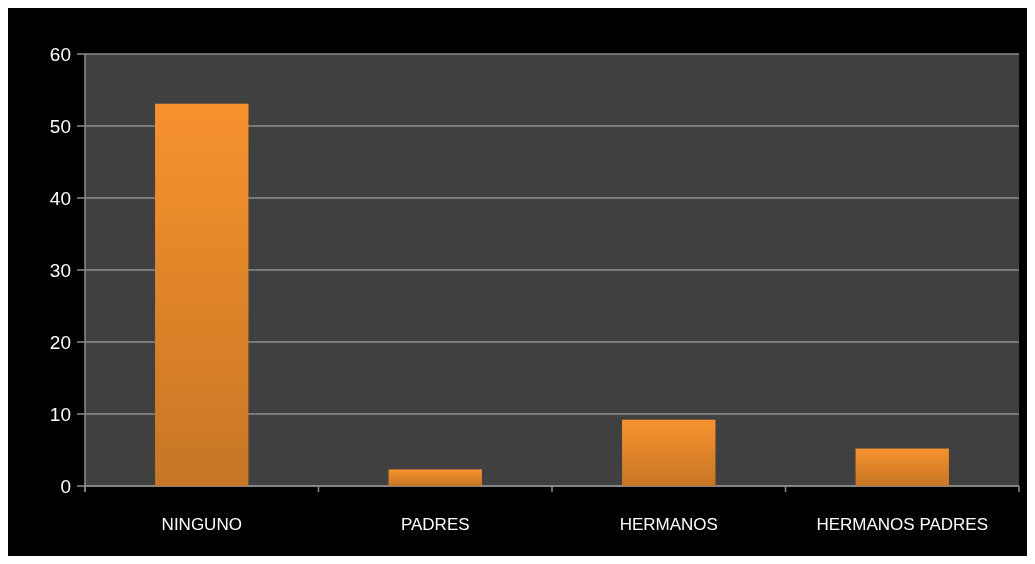  What do you see at coordinates (902, 524) in the screenshot?
I see `x-tick-label: HERMANOS PADRES` at bounding box center [902, 524].